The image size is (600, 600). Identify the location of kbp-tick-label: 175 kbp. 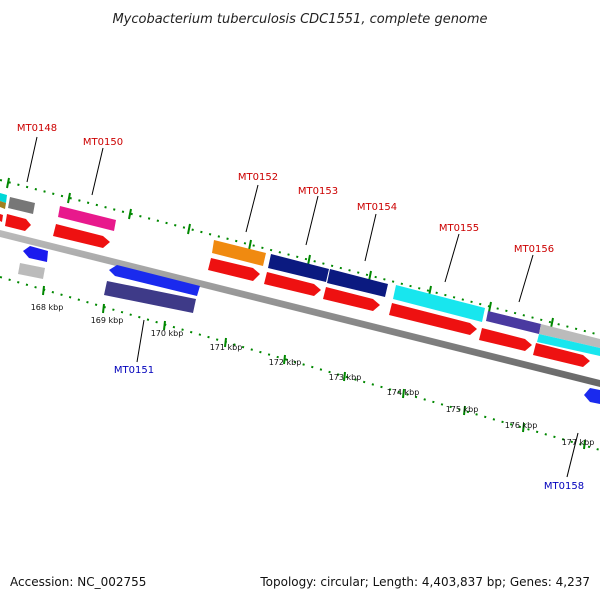
(462, 409).